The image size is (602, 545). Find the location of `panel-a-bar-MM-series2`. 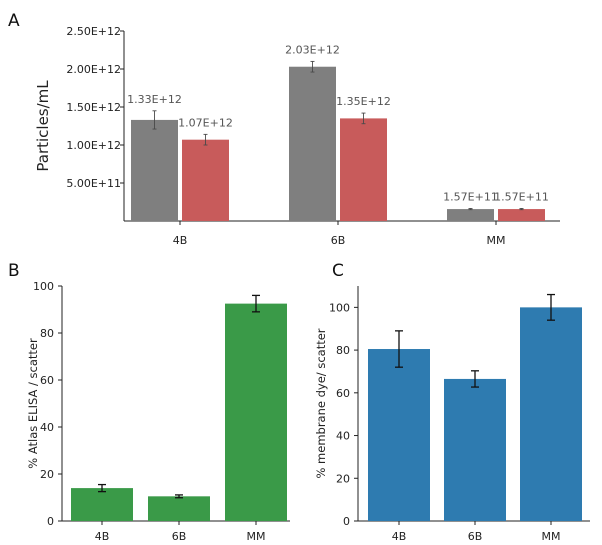

panel-a-bar-MM-series2 is located at coordinates (521, 215).